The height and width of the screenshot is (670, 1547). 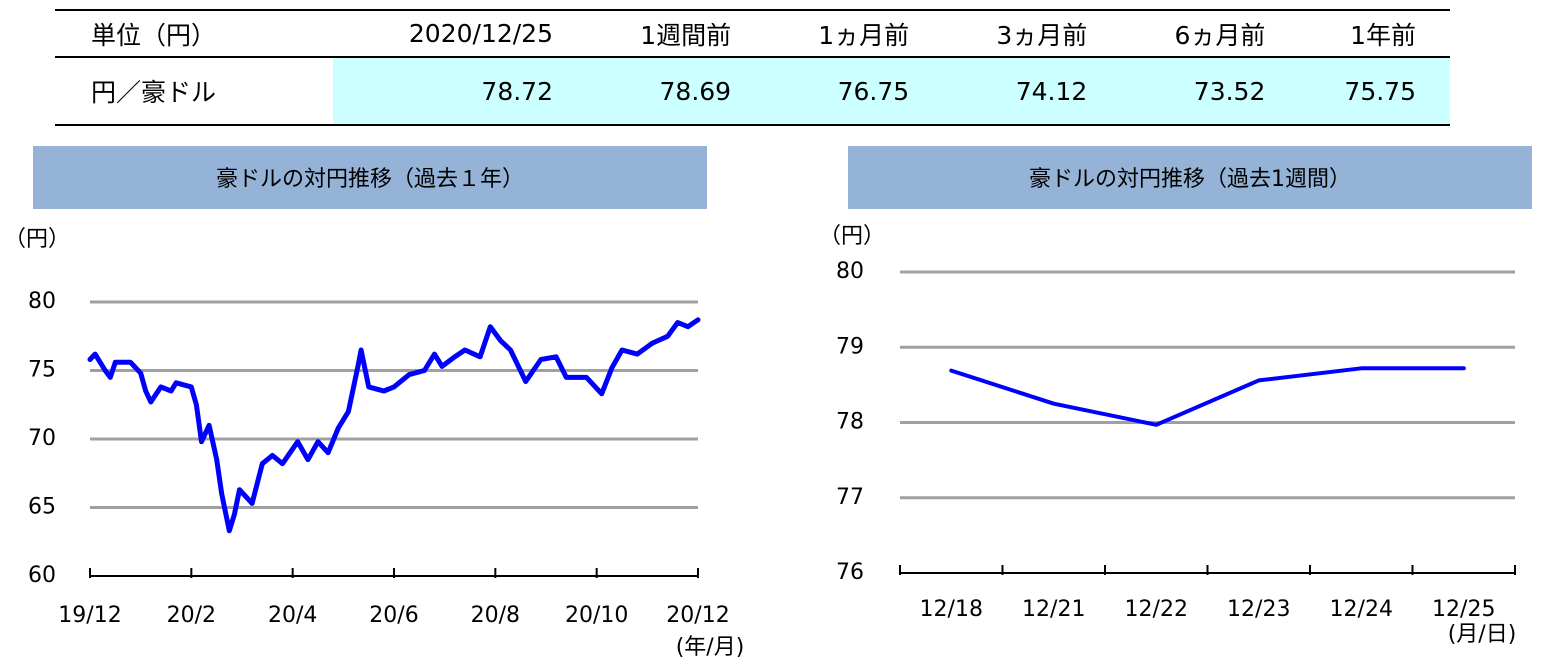 What do you see at coordinates (850, 422) in the screenshot?
I see `y-tick-label: 78` at bounding box center [850, 422].